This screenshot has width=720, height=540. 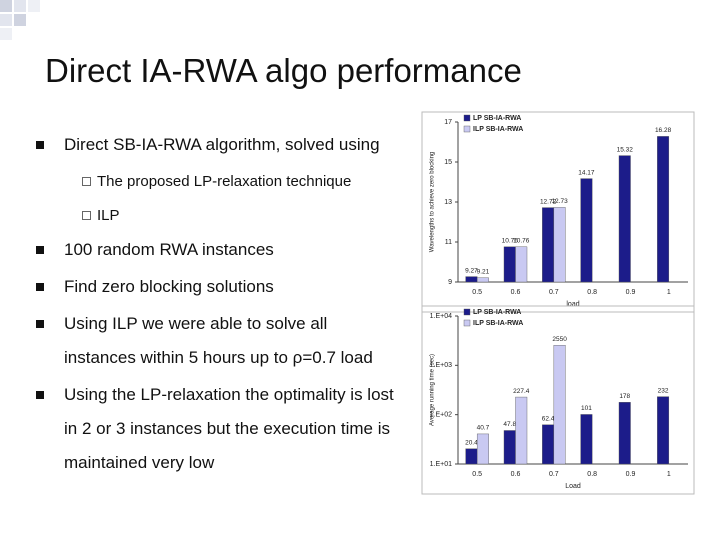 What do you see at coordinates (471, 442) in the screenshot?
I see `data-label: 20.4` at bounding box center [471, 442].